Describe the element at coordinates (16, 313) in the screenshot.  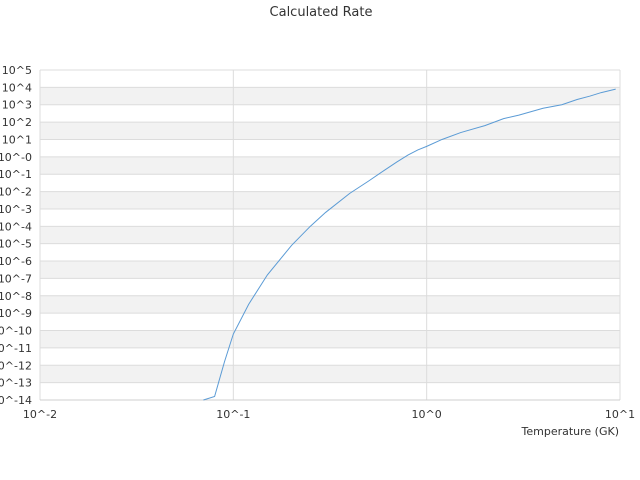
I see `y-tick-label: 10^-9` at that location.